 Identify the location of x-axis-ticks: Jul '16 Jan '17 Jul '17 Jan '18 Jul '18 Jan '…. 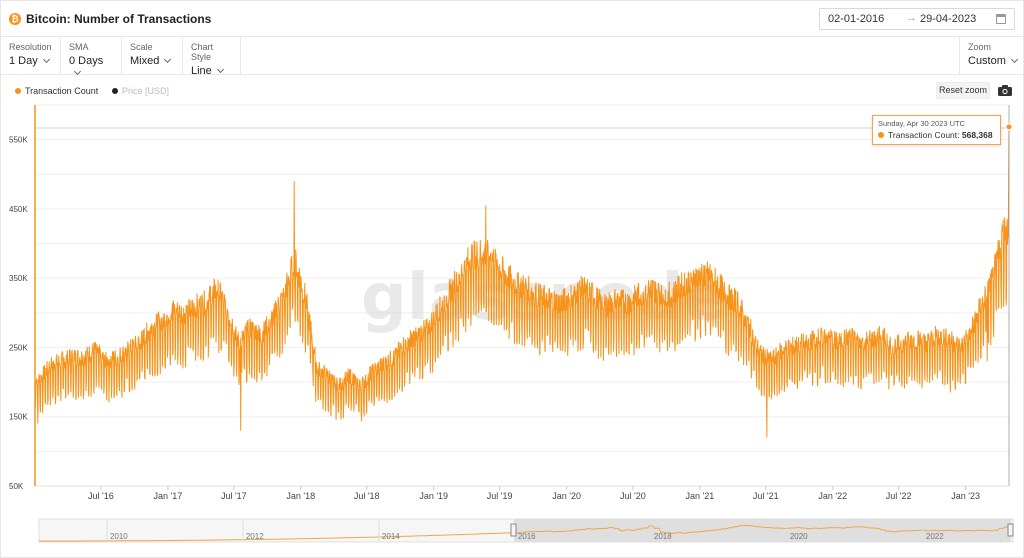
(534, 493).